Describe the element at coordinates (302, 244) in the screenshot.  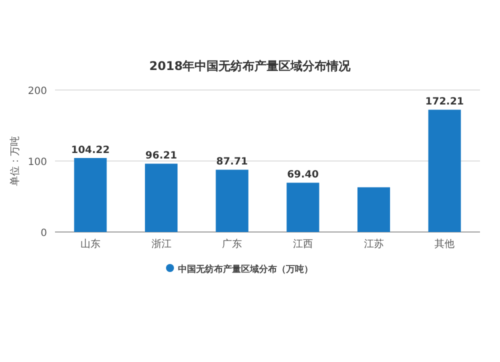
I see `x-tick-label: 江西` at that location.